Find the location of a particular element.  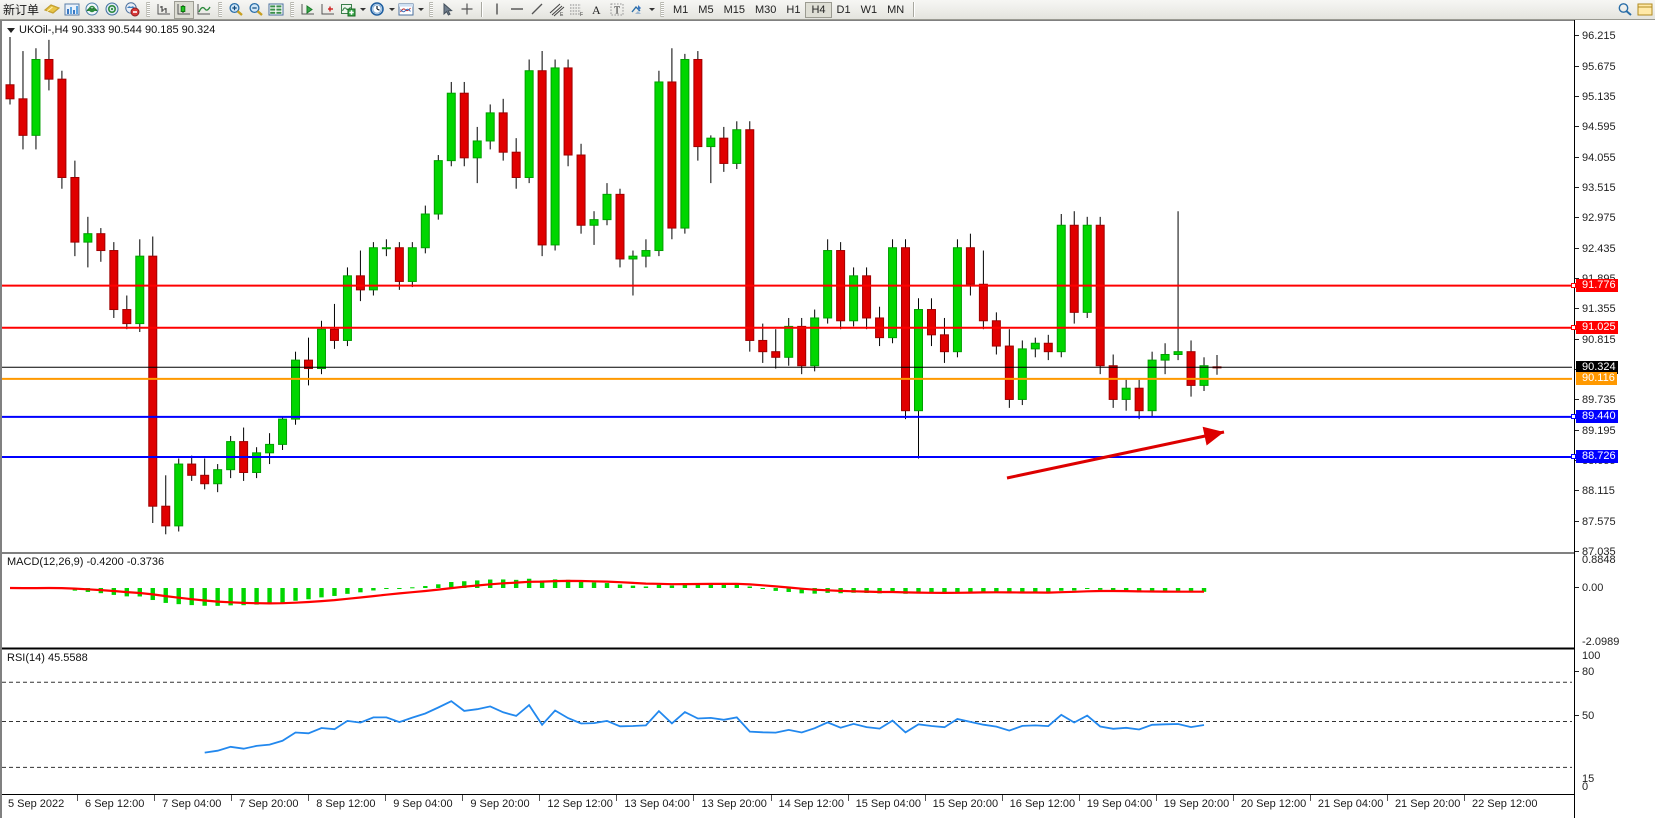

data-window-icon is located at coordinates (276, 10).